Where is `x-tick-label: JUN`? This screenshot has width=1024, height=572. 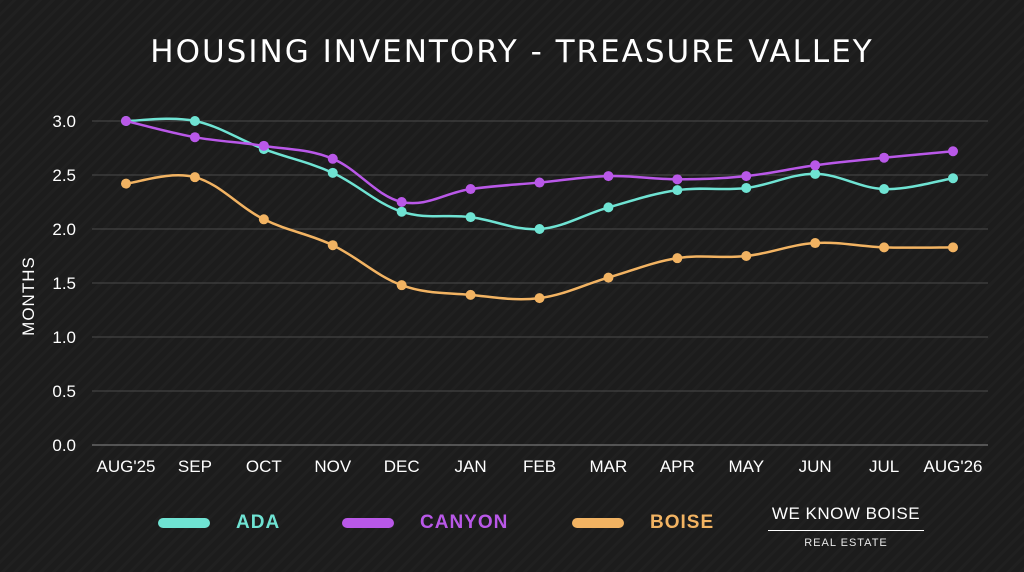 x-tick-label: JUN is located at coordinates (815, 466).